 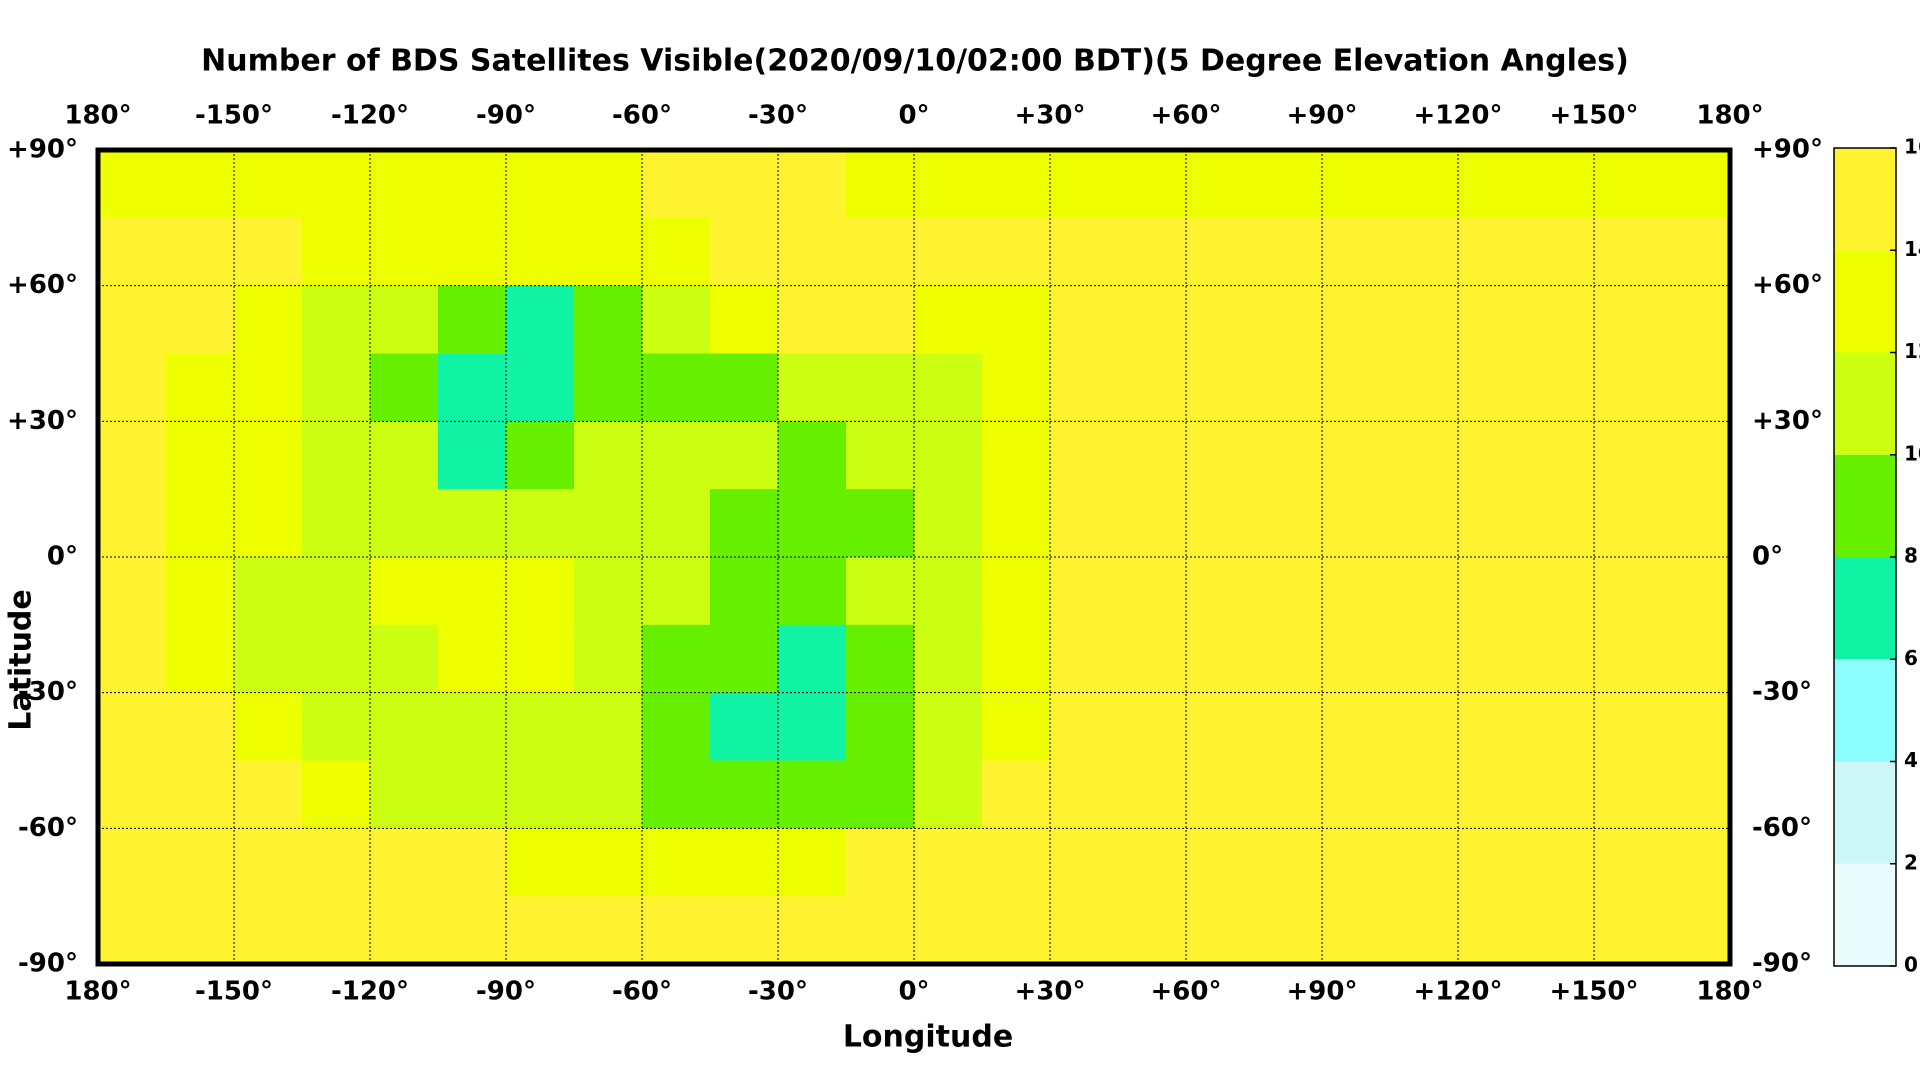 I want to click on y-tick-label-left: +90°, so click(x=42, y=150).